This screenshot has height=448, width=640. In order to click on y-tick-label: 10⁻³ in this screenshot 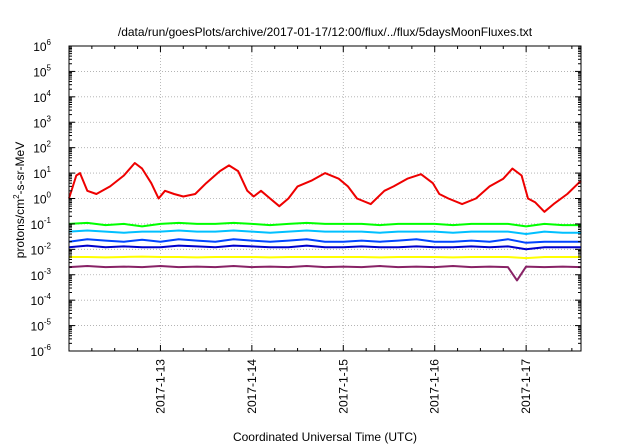, I will do `click(41, 275)`.